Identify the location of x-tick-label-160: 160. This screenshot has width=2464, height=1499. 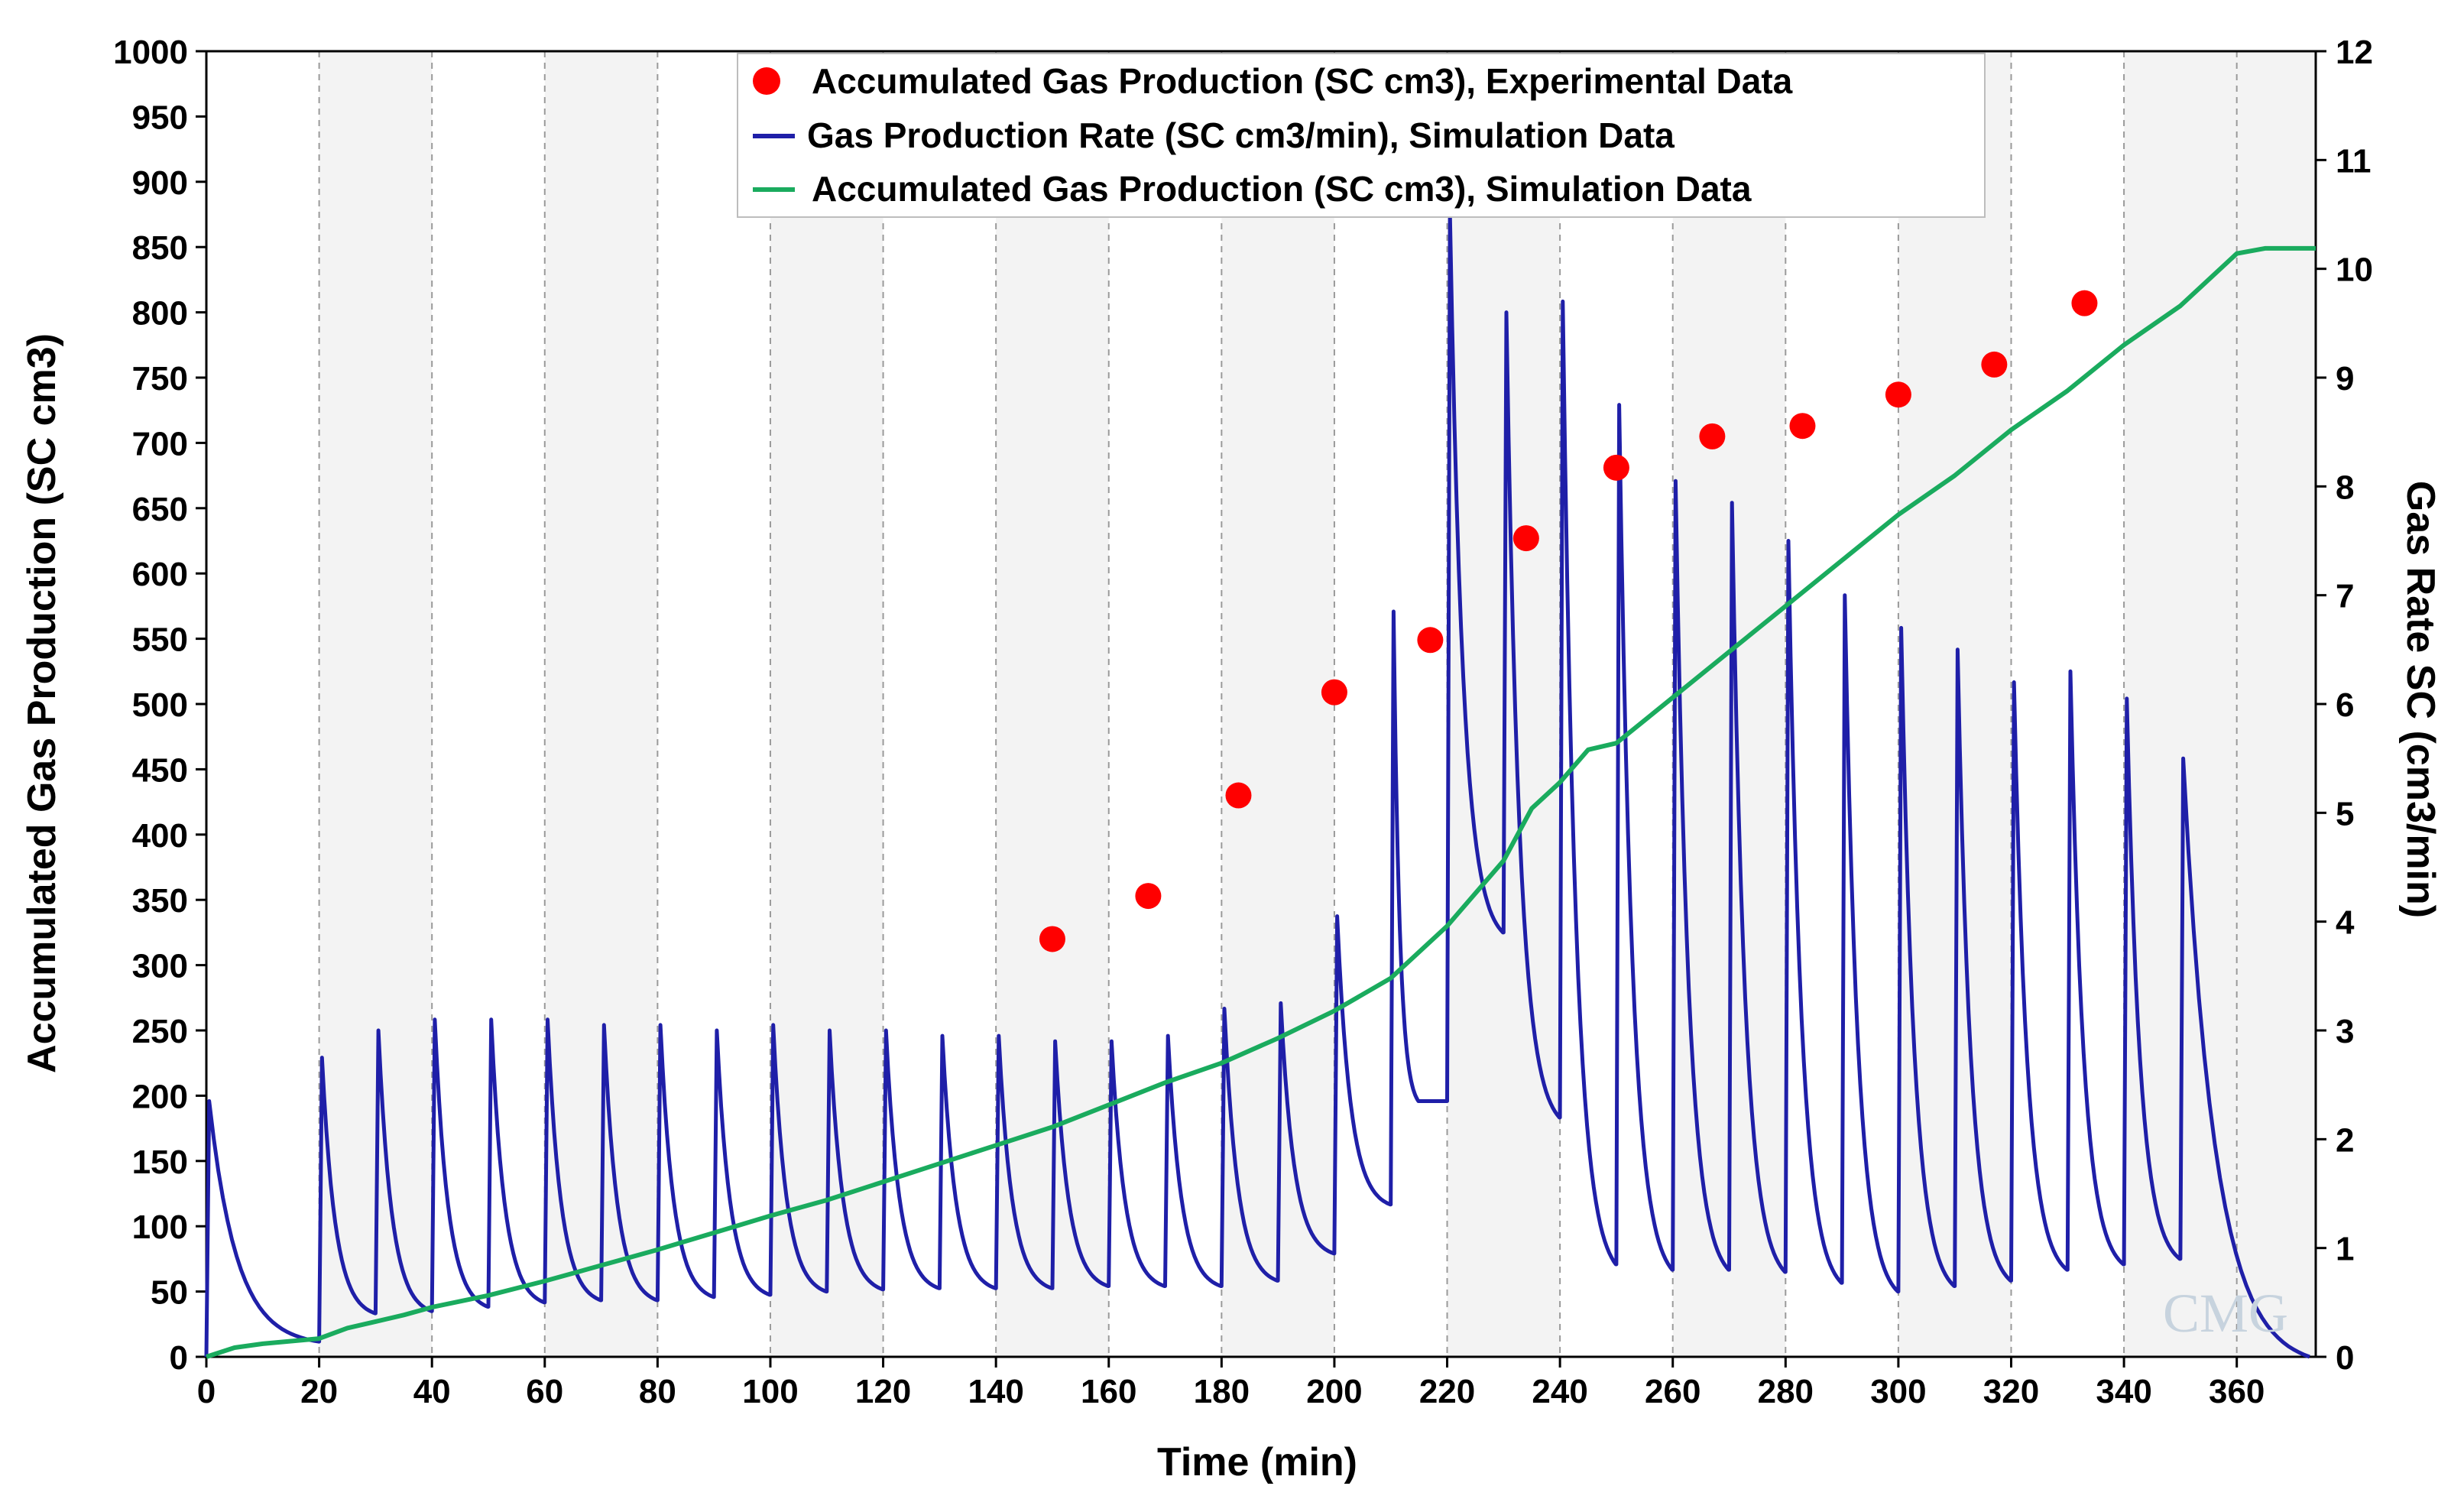
(1108, 1391).